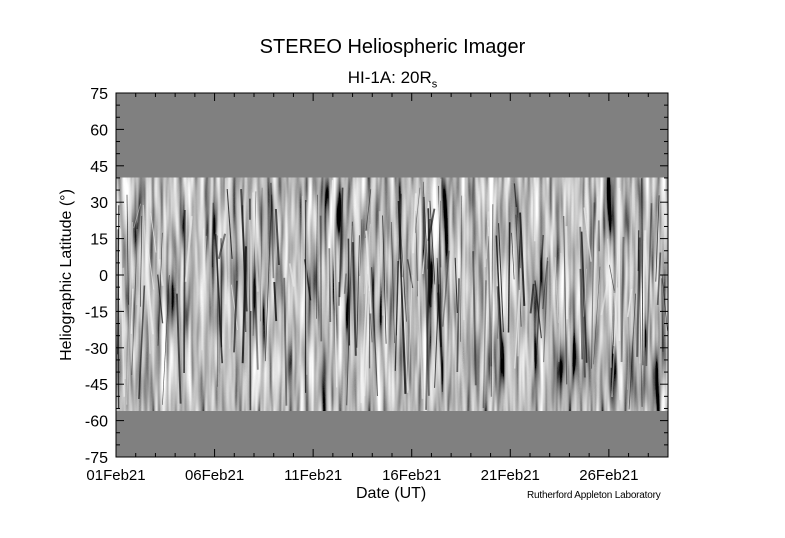 This screenshot has height=538, width=785. I want to click on subtitle-main: HI-1A: 20R, so click(389, 77).